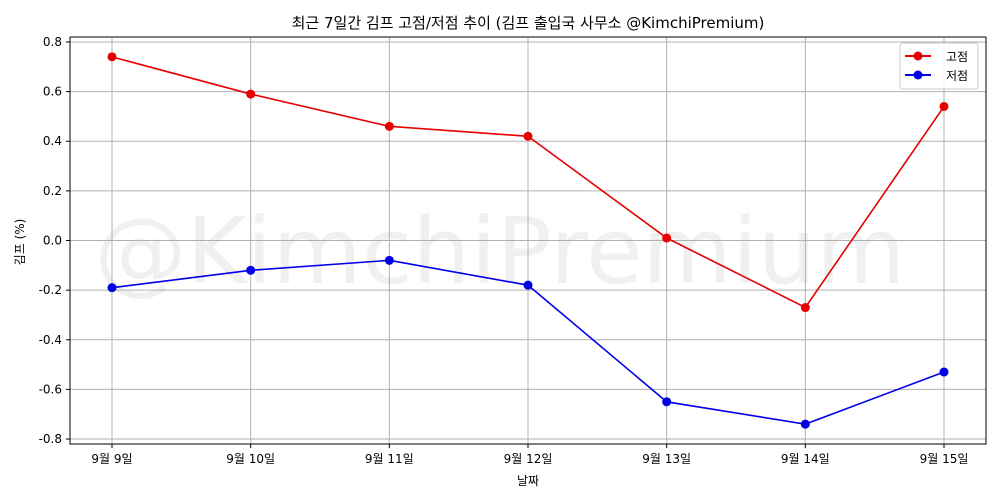  What do you see at coordinates (939, 66) in the screenshot?
I see `legend: 고점 저점` at bounding box center [939, 66].